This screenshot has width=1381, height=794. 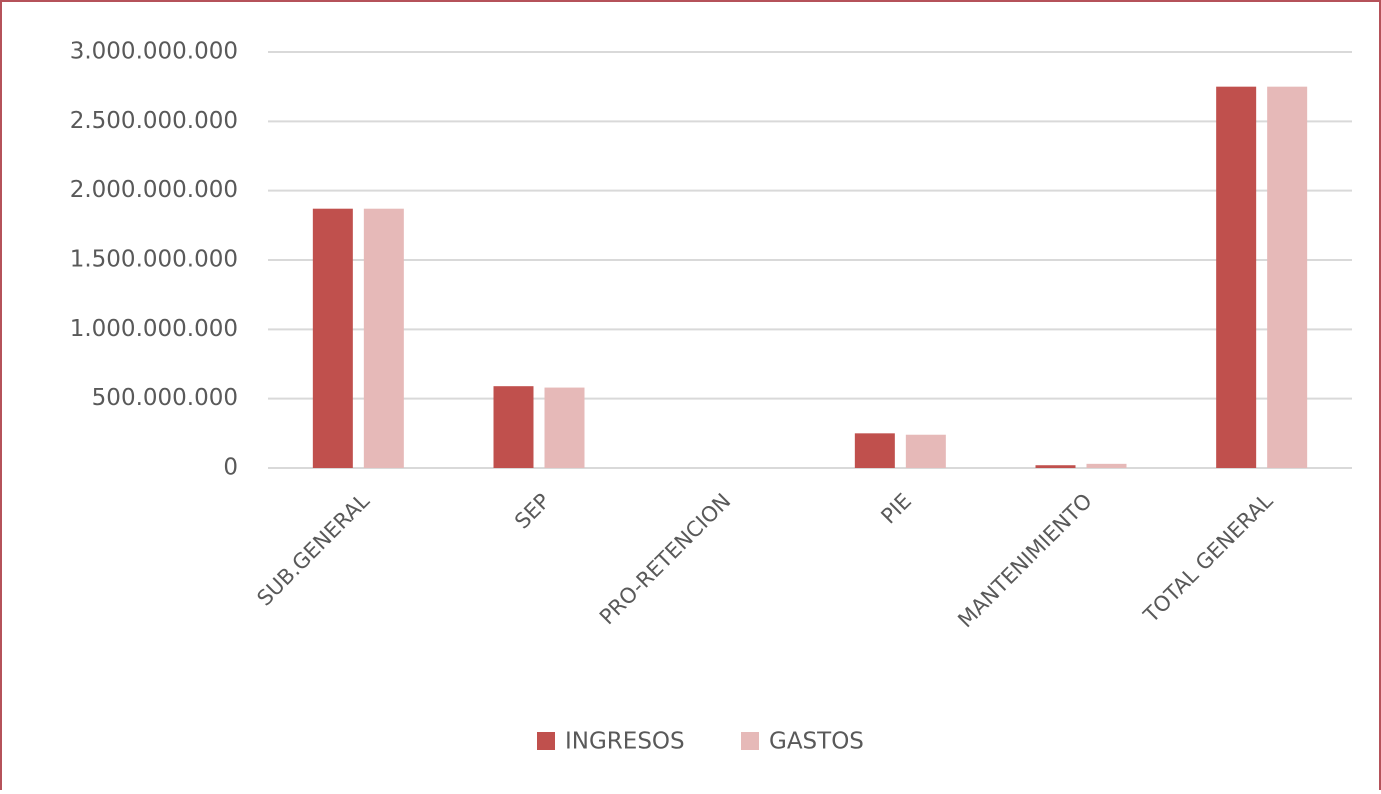 What do you see at coordinates (230, 468) in the screenshot?
I see `y-tick-label: 0` at bounding box center [230, 468].